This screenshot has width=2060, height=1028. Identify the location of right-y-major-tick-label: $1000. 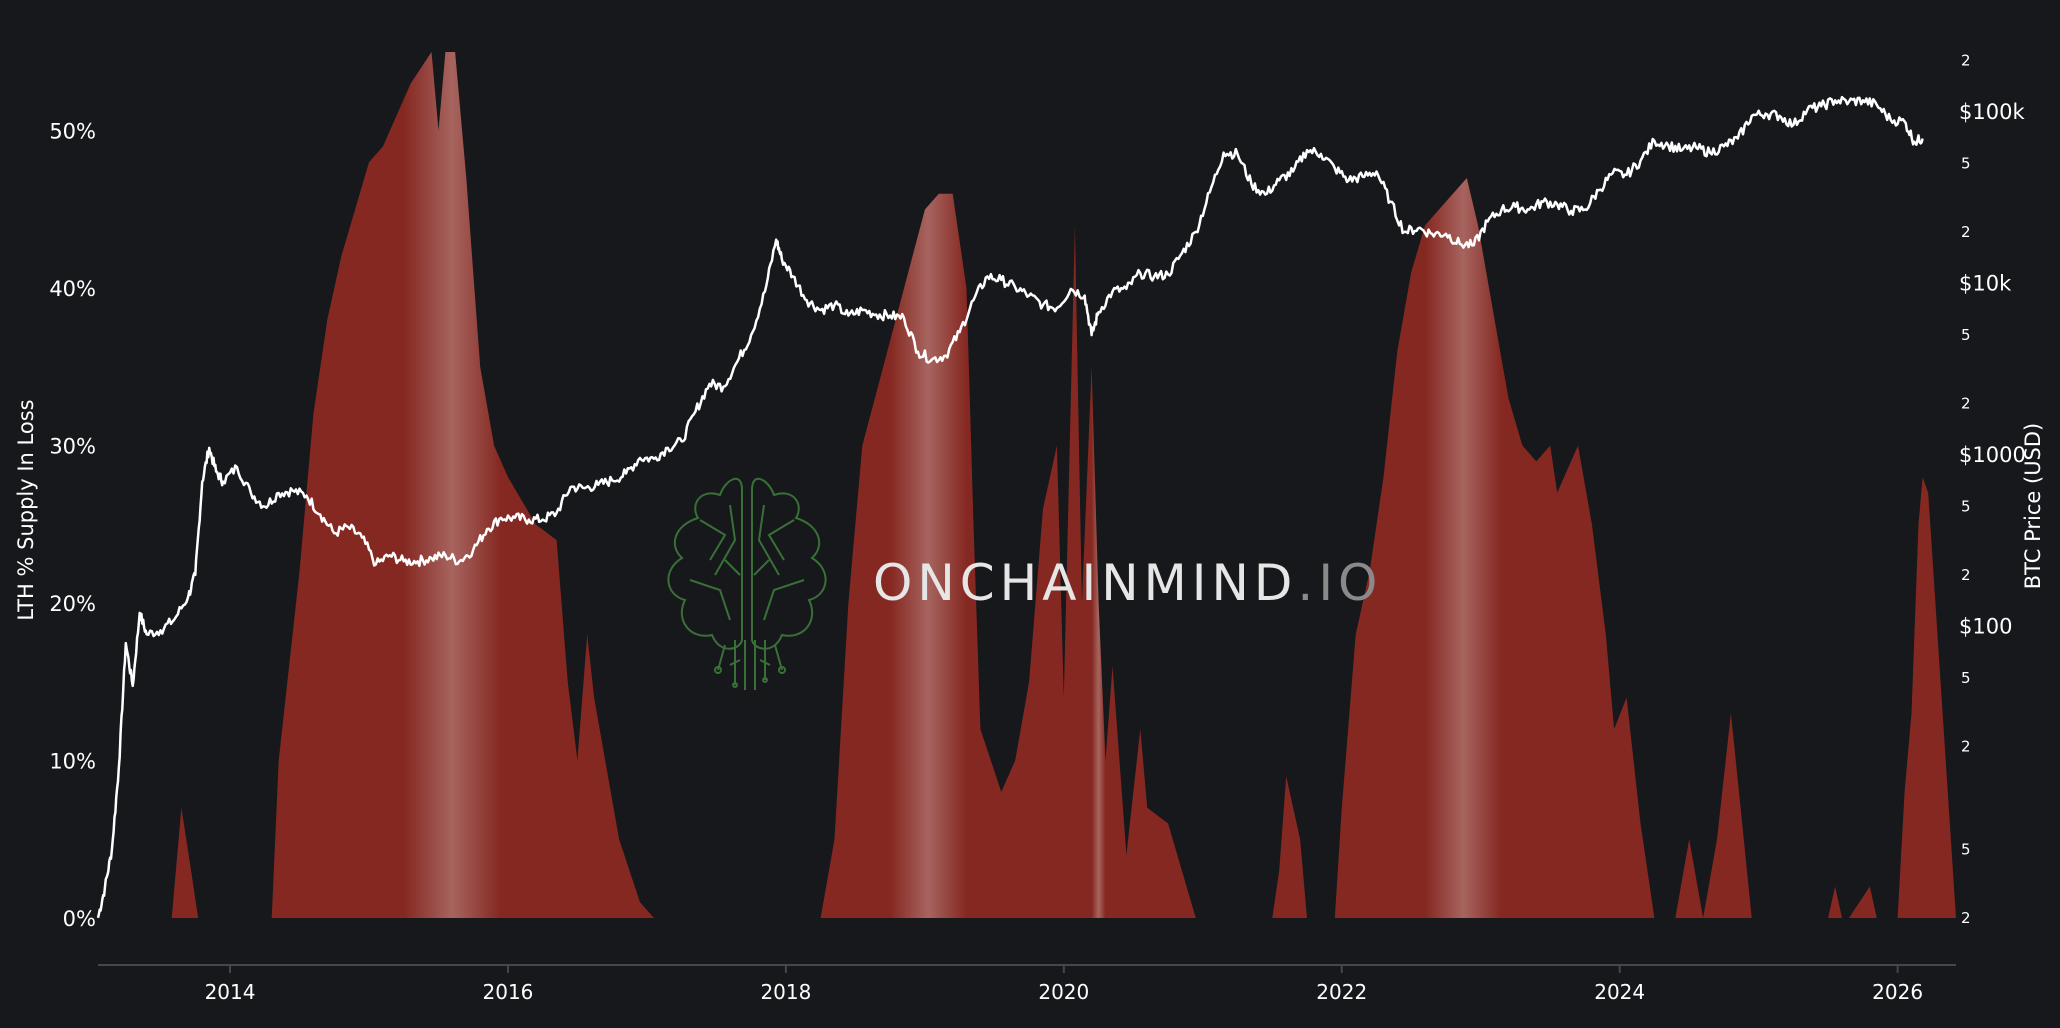
(1992, 455).